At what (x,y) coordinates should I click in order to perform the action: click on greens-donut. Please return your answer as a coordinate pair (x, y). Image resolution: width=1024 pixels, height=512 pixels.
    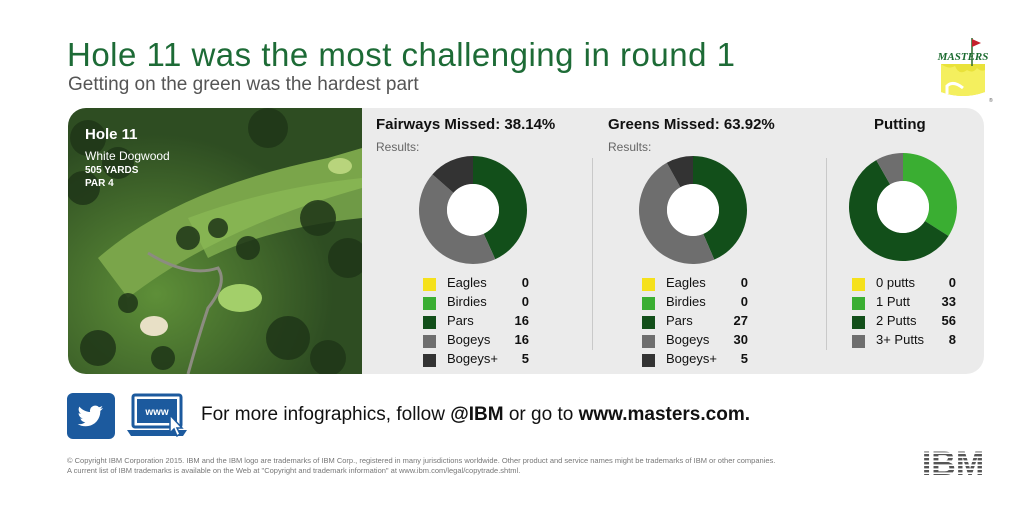
    Looking at the image, I should click on (693, 210).